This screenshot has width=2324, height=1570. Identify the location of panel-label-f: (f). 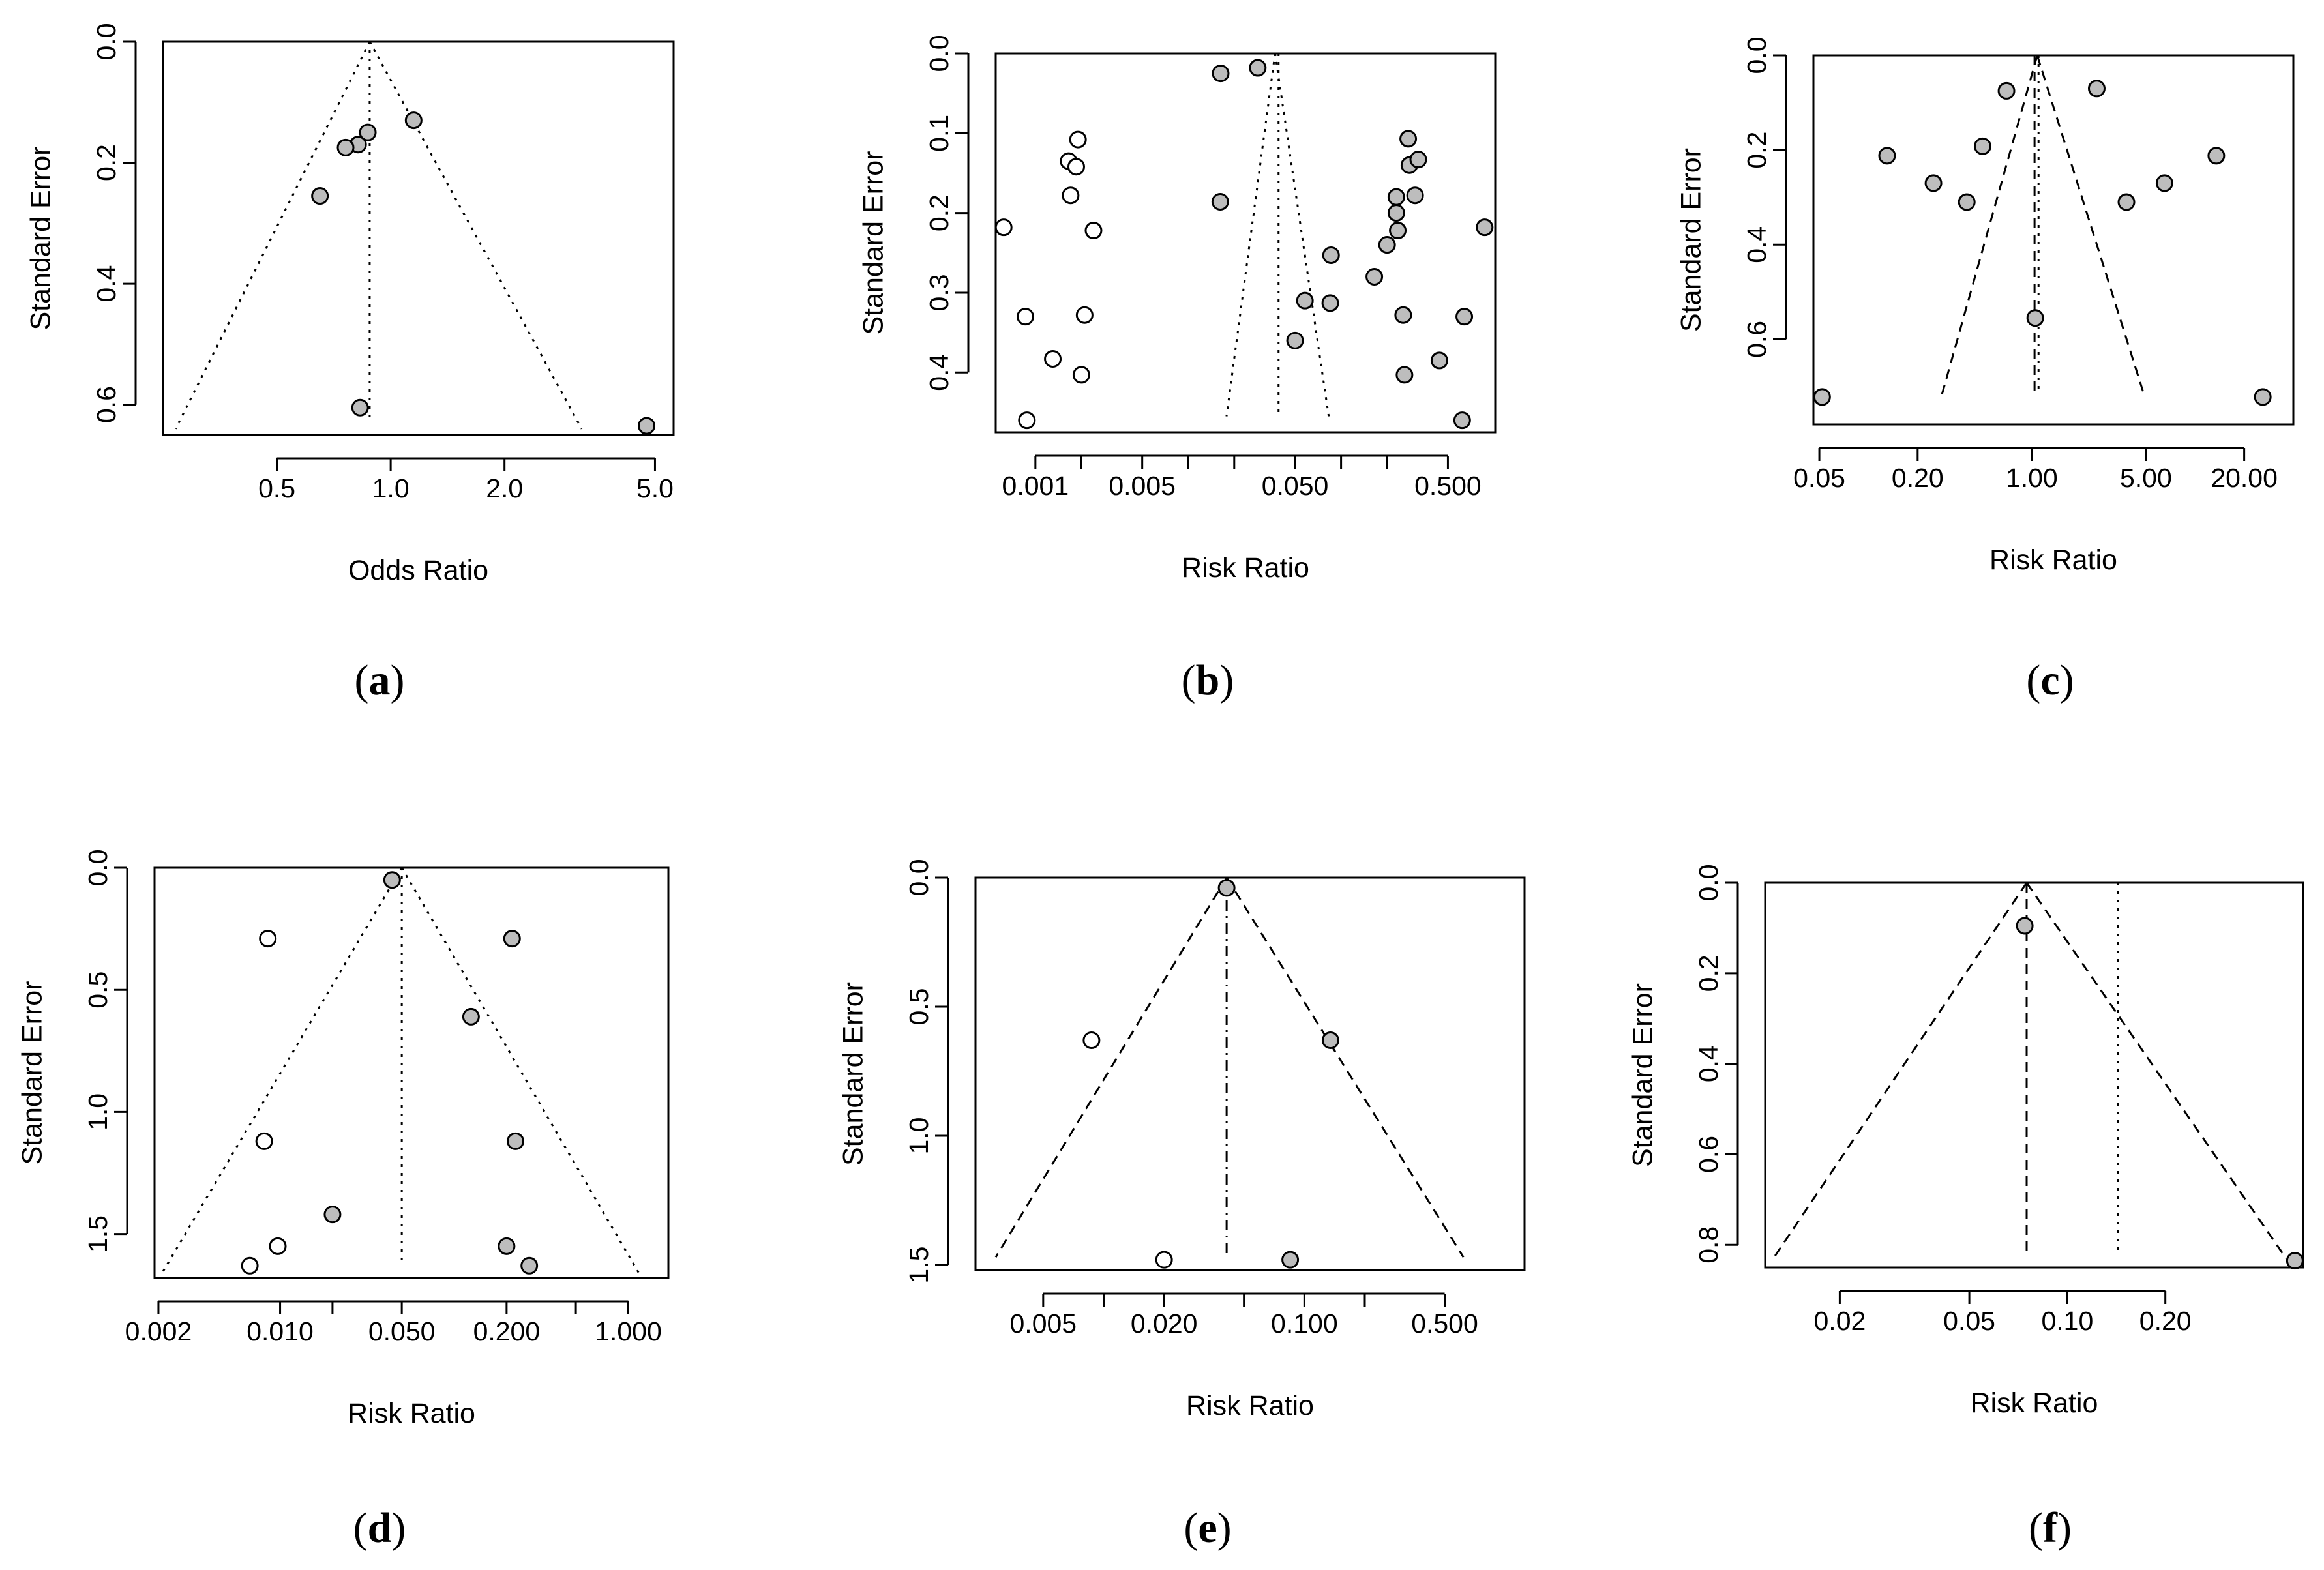
(2050, 1528).